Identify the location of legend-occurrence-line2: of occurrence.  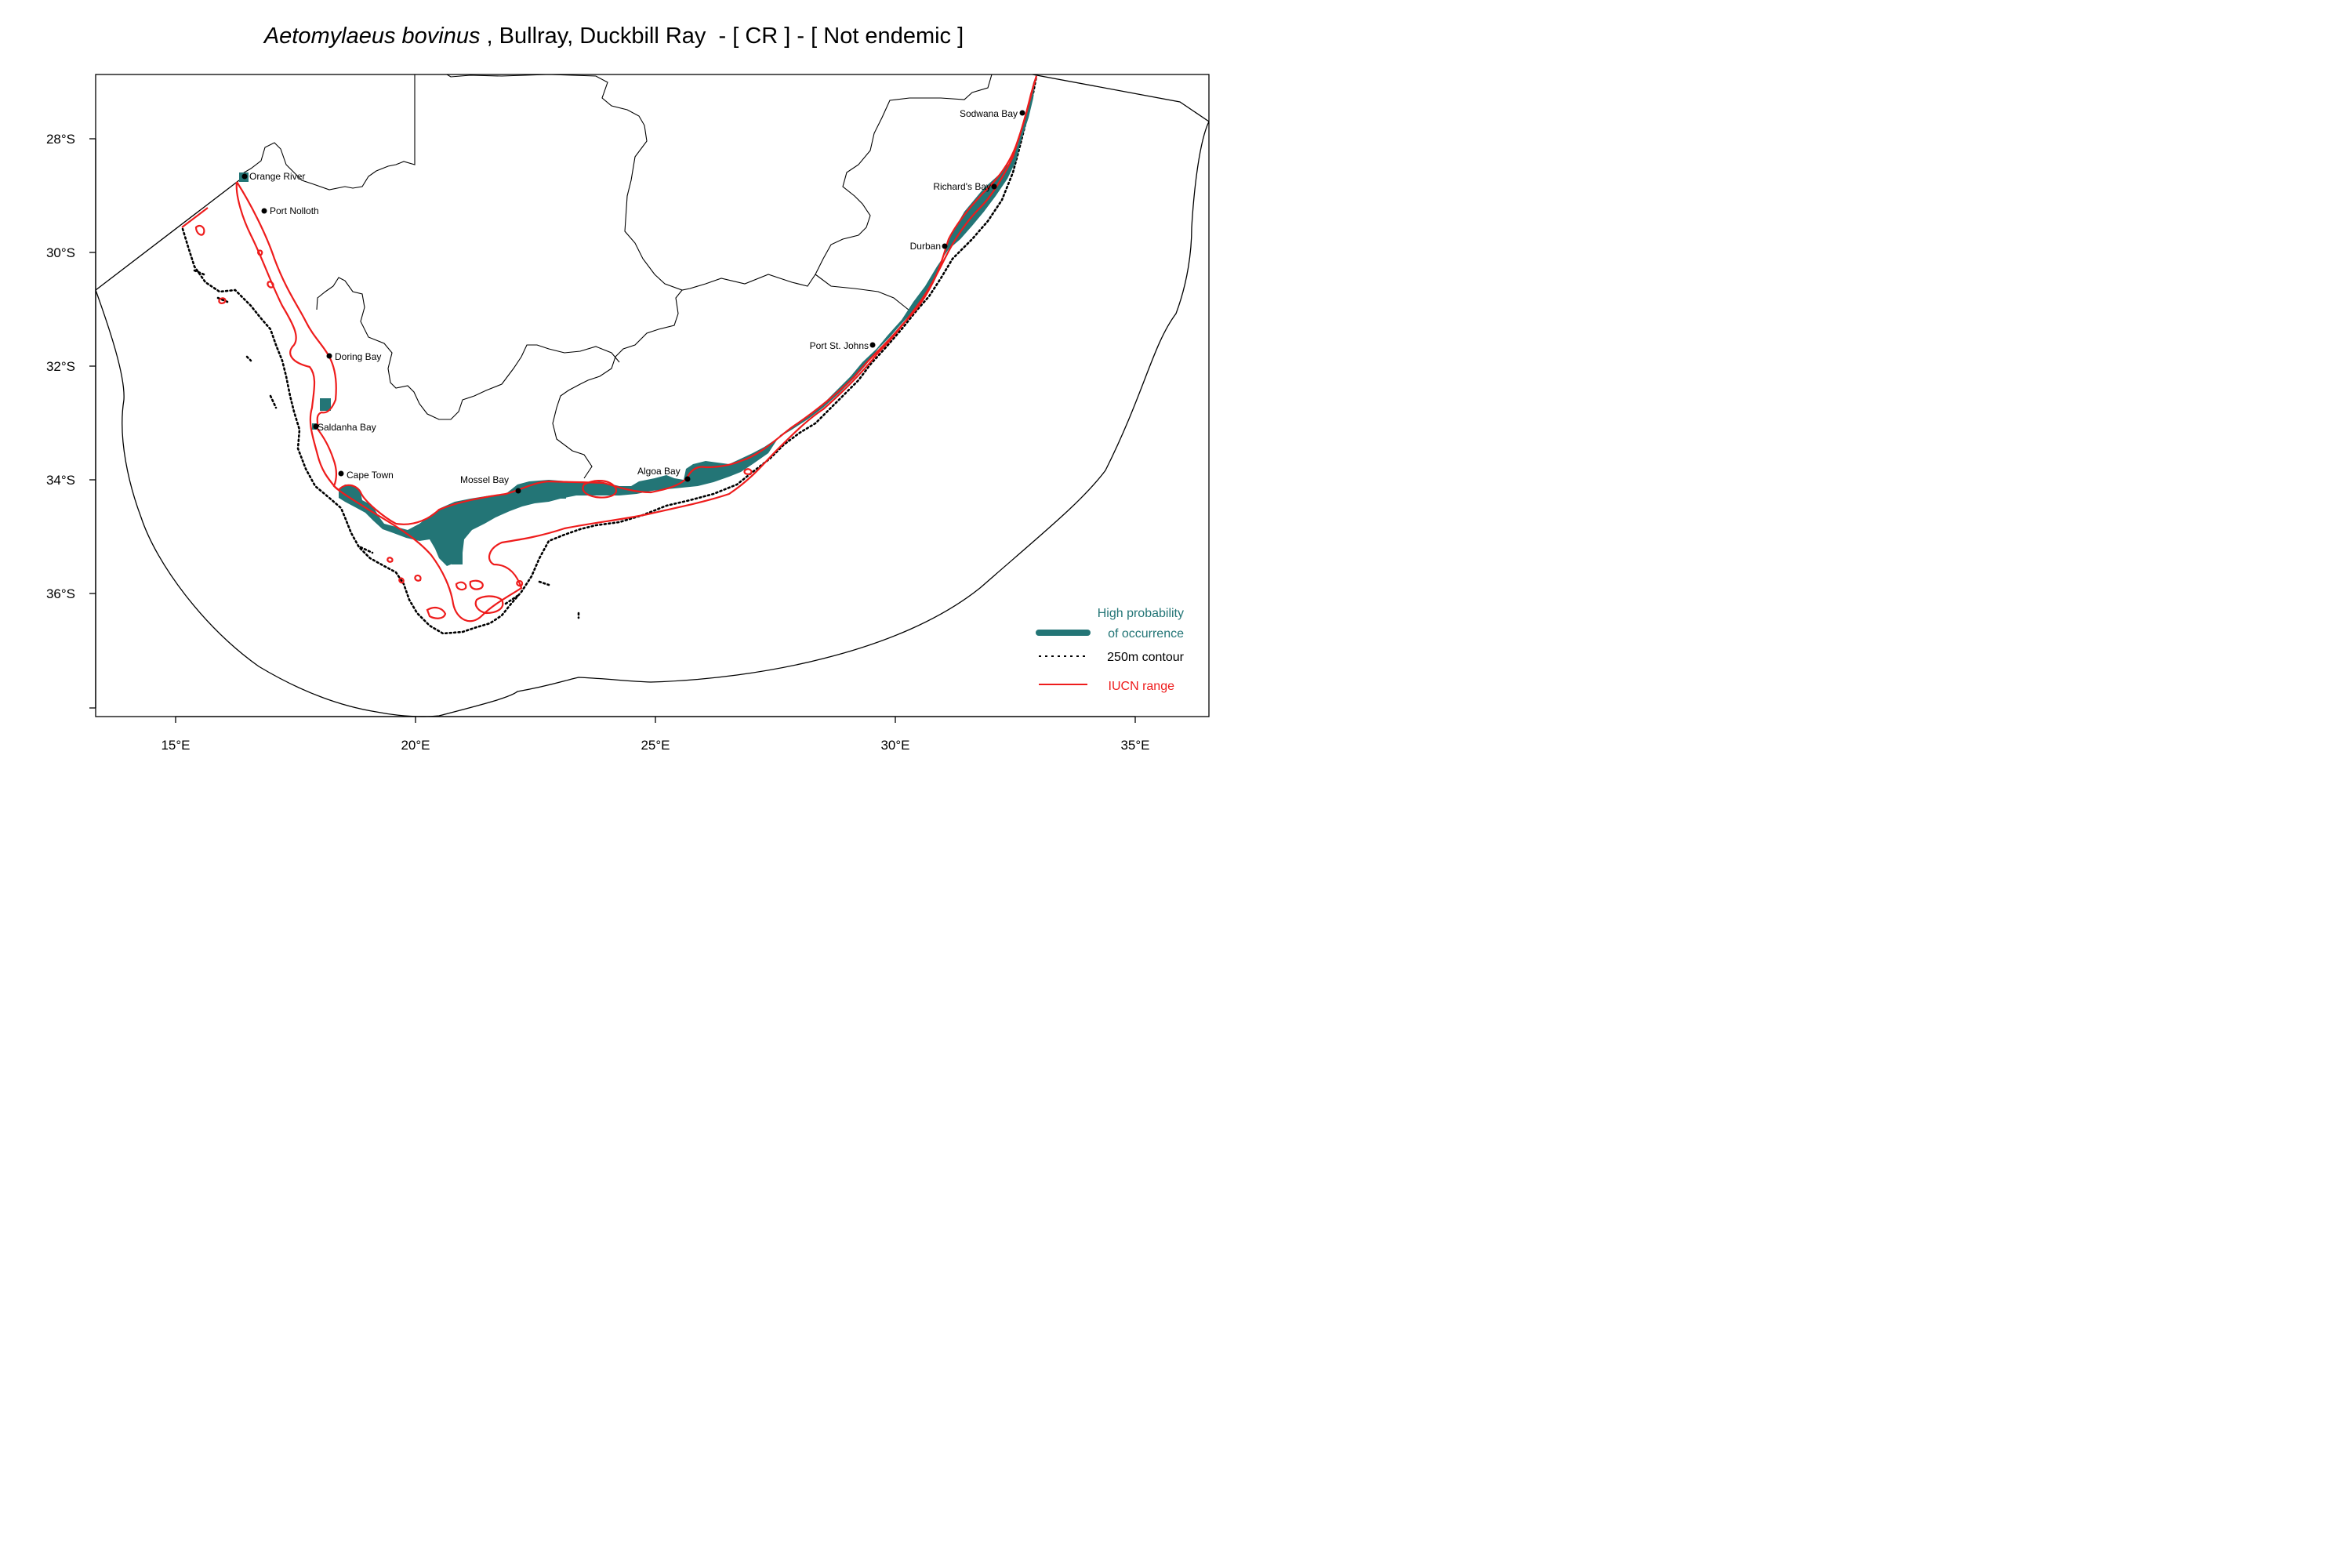
(1146, 634).